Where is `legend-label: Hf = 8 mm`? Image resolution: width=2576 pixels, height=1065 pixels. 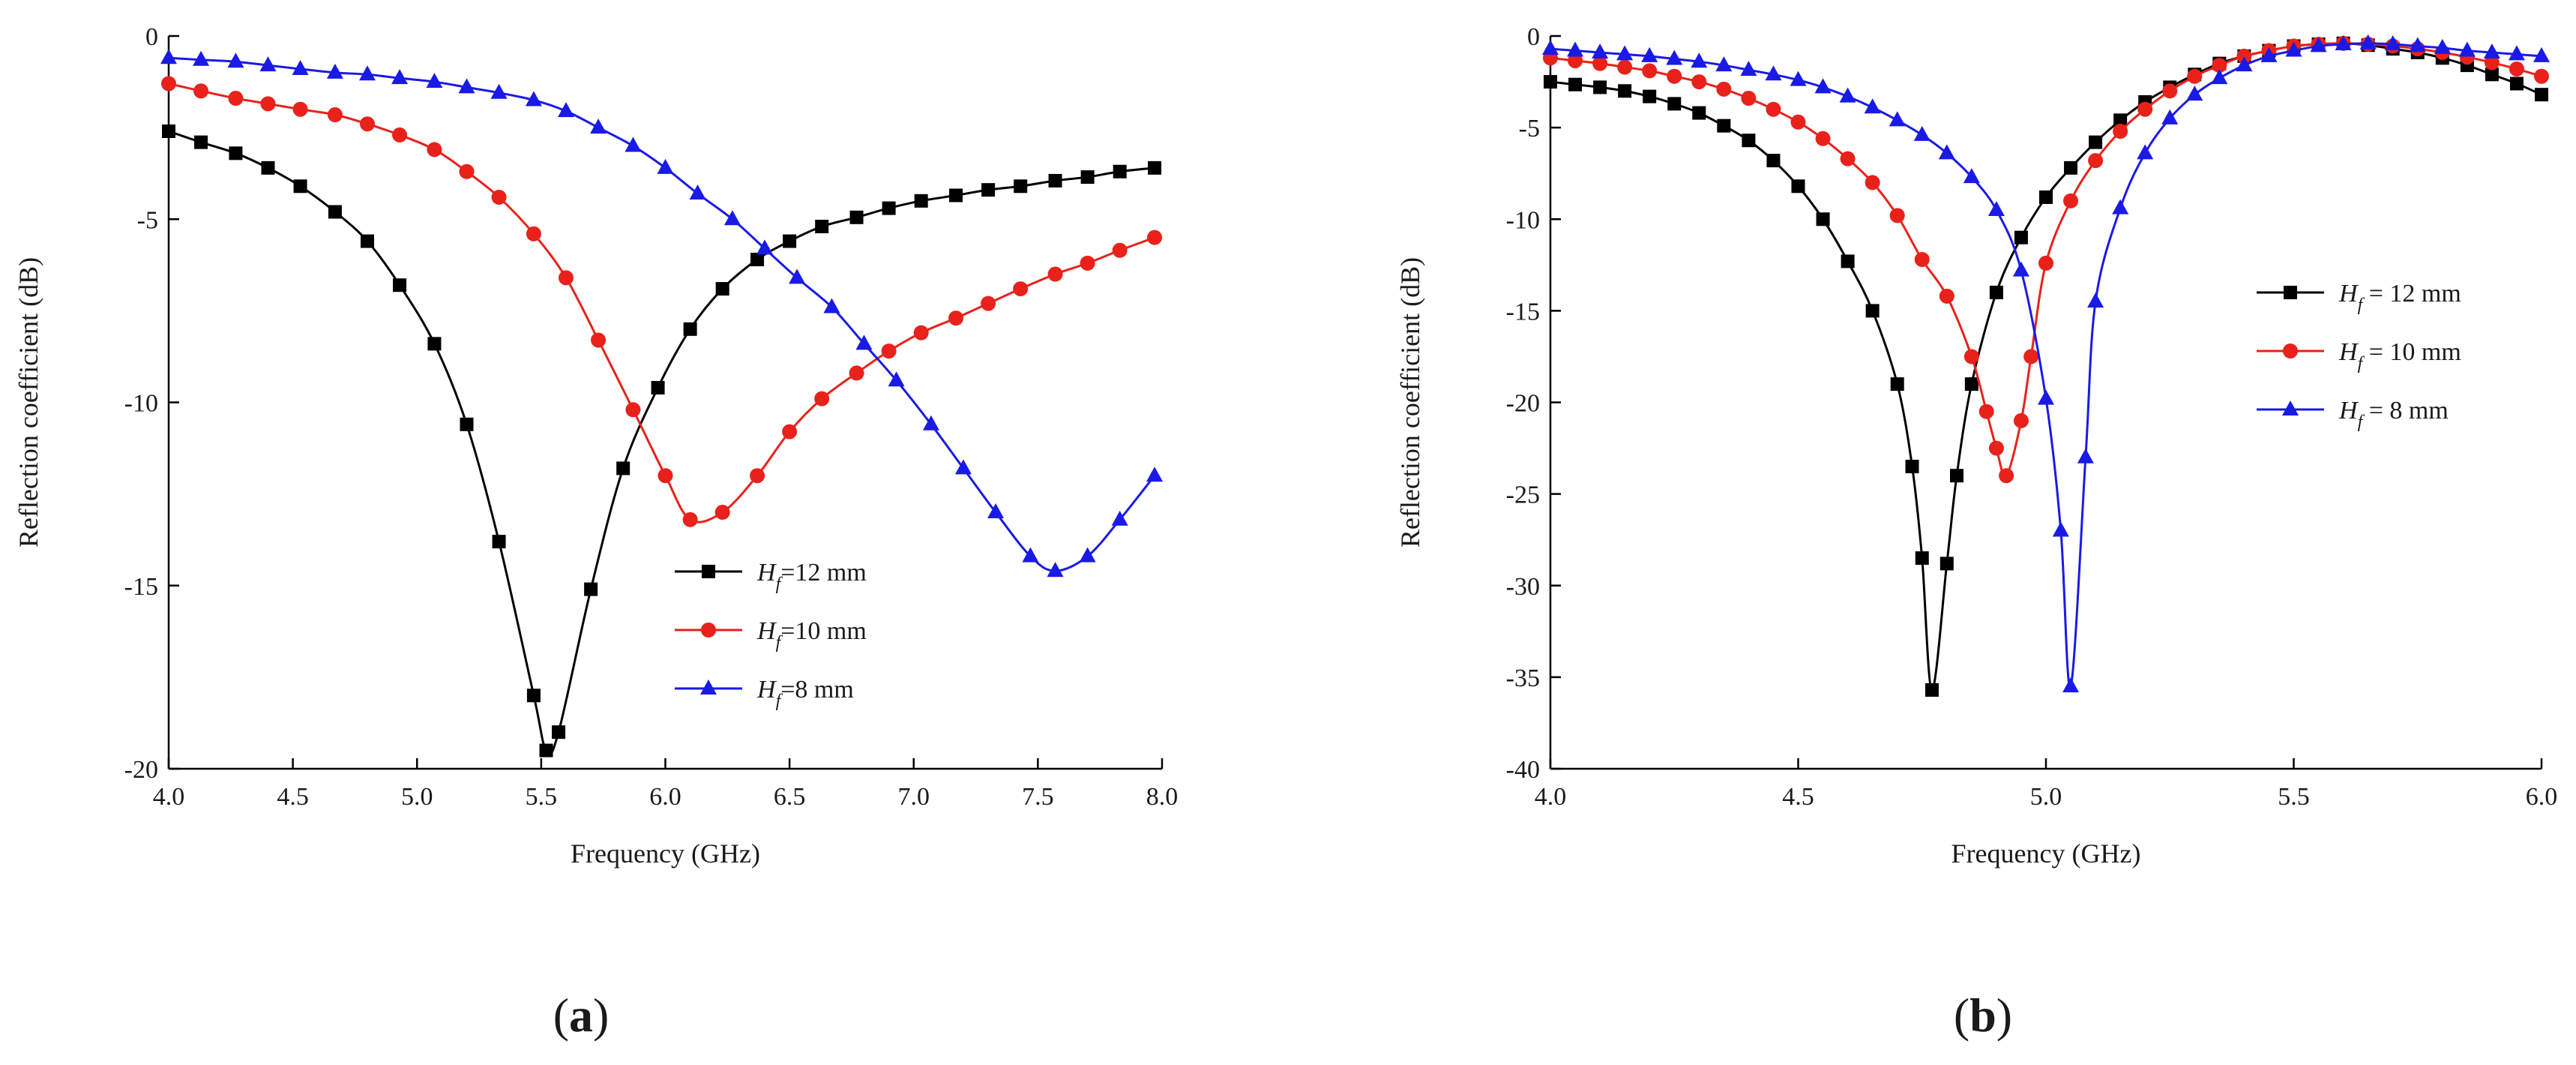 legend-label: Hf = 8 mm is located at coordinates (2393, 414).